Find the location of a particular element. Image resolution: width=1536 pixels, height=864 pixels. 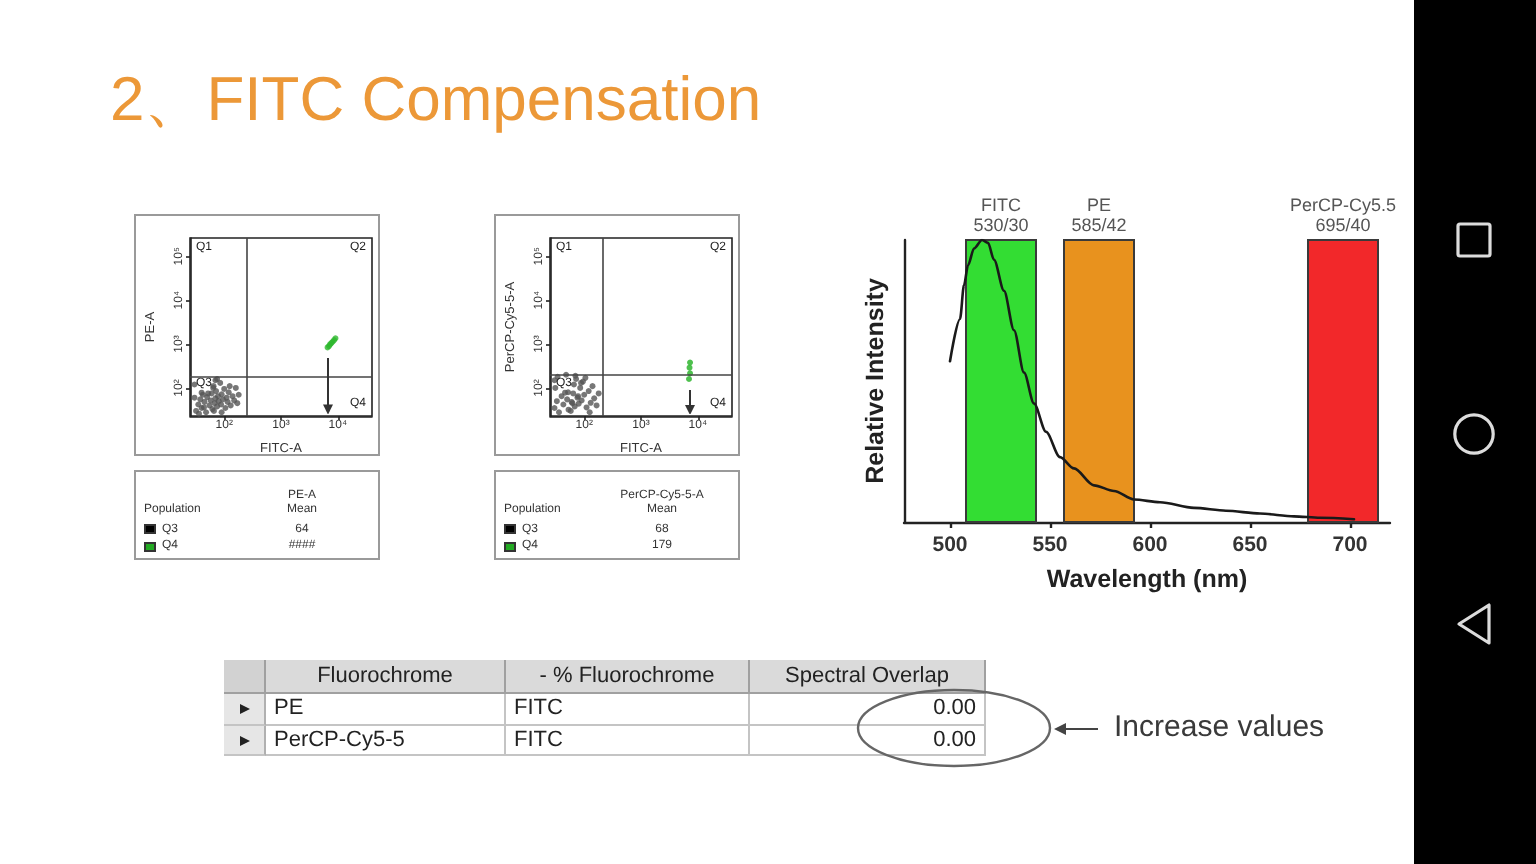

category-label: Fluorochrome is located at coordinates (386, 677).